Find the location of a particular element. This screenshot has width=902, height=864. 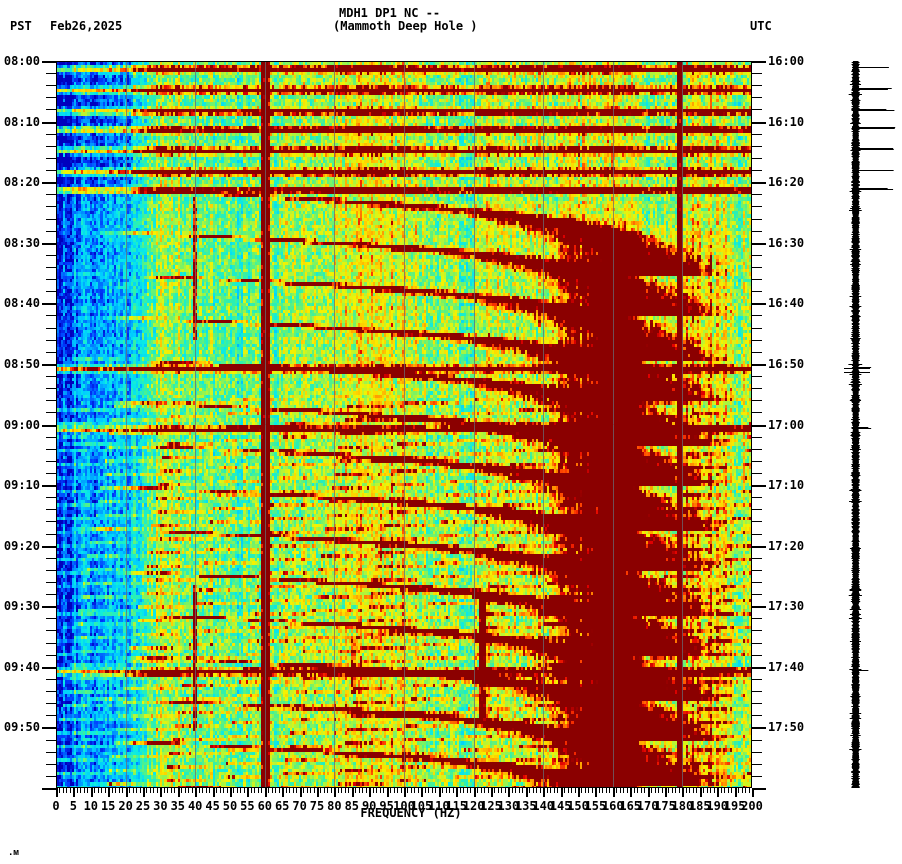

time-label-utc: 17:30 is located at coordinates (786, 606).